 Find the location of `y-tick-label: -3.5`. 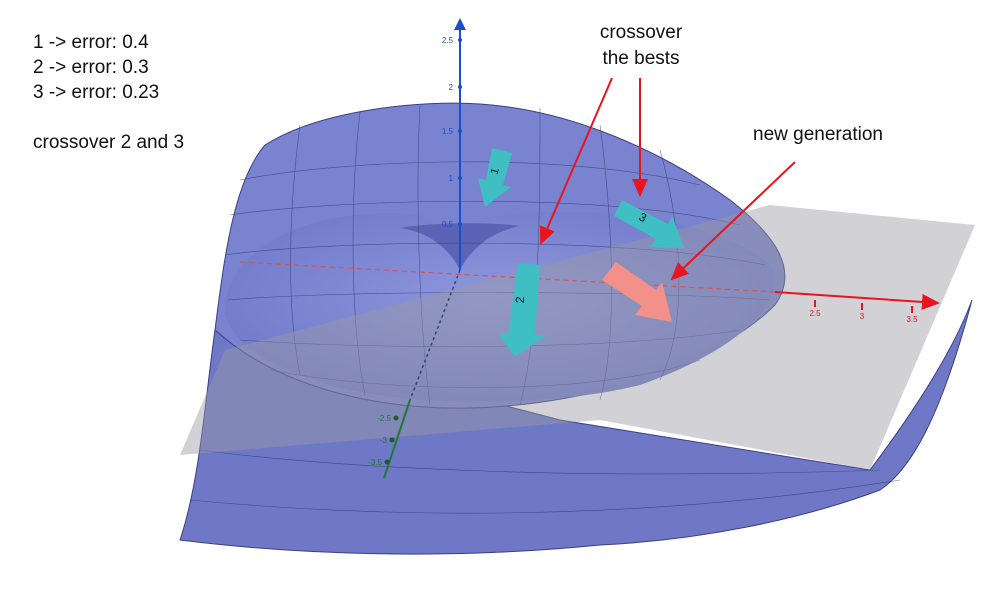

y-tick-label: -3.5 is located at coordinates (375, 462).